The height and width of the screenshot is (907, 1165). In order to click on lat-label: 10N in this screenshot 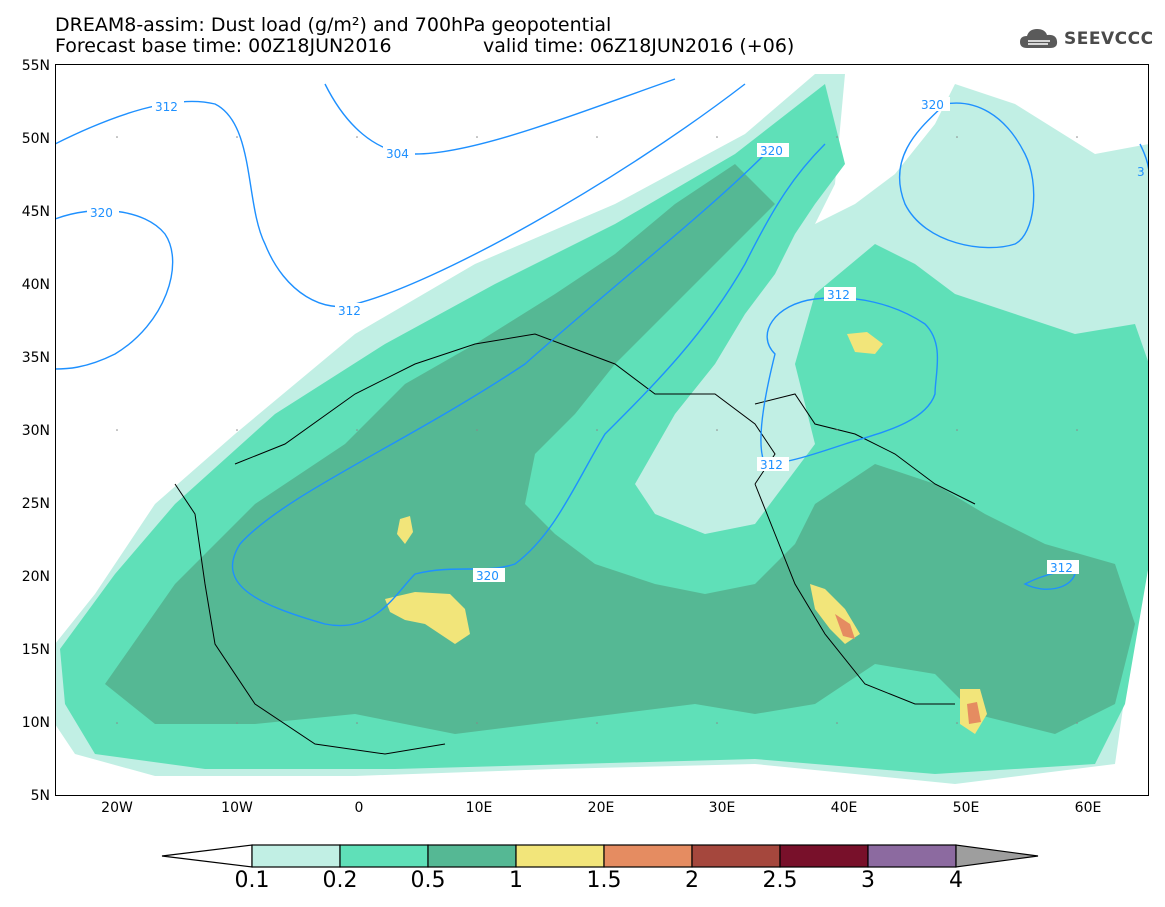, I will do `click(35, 723)`.